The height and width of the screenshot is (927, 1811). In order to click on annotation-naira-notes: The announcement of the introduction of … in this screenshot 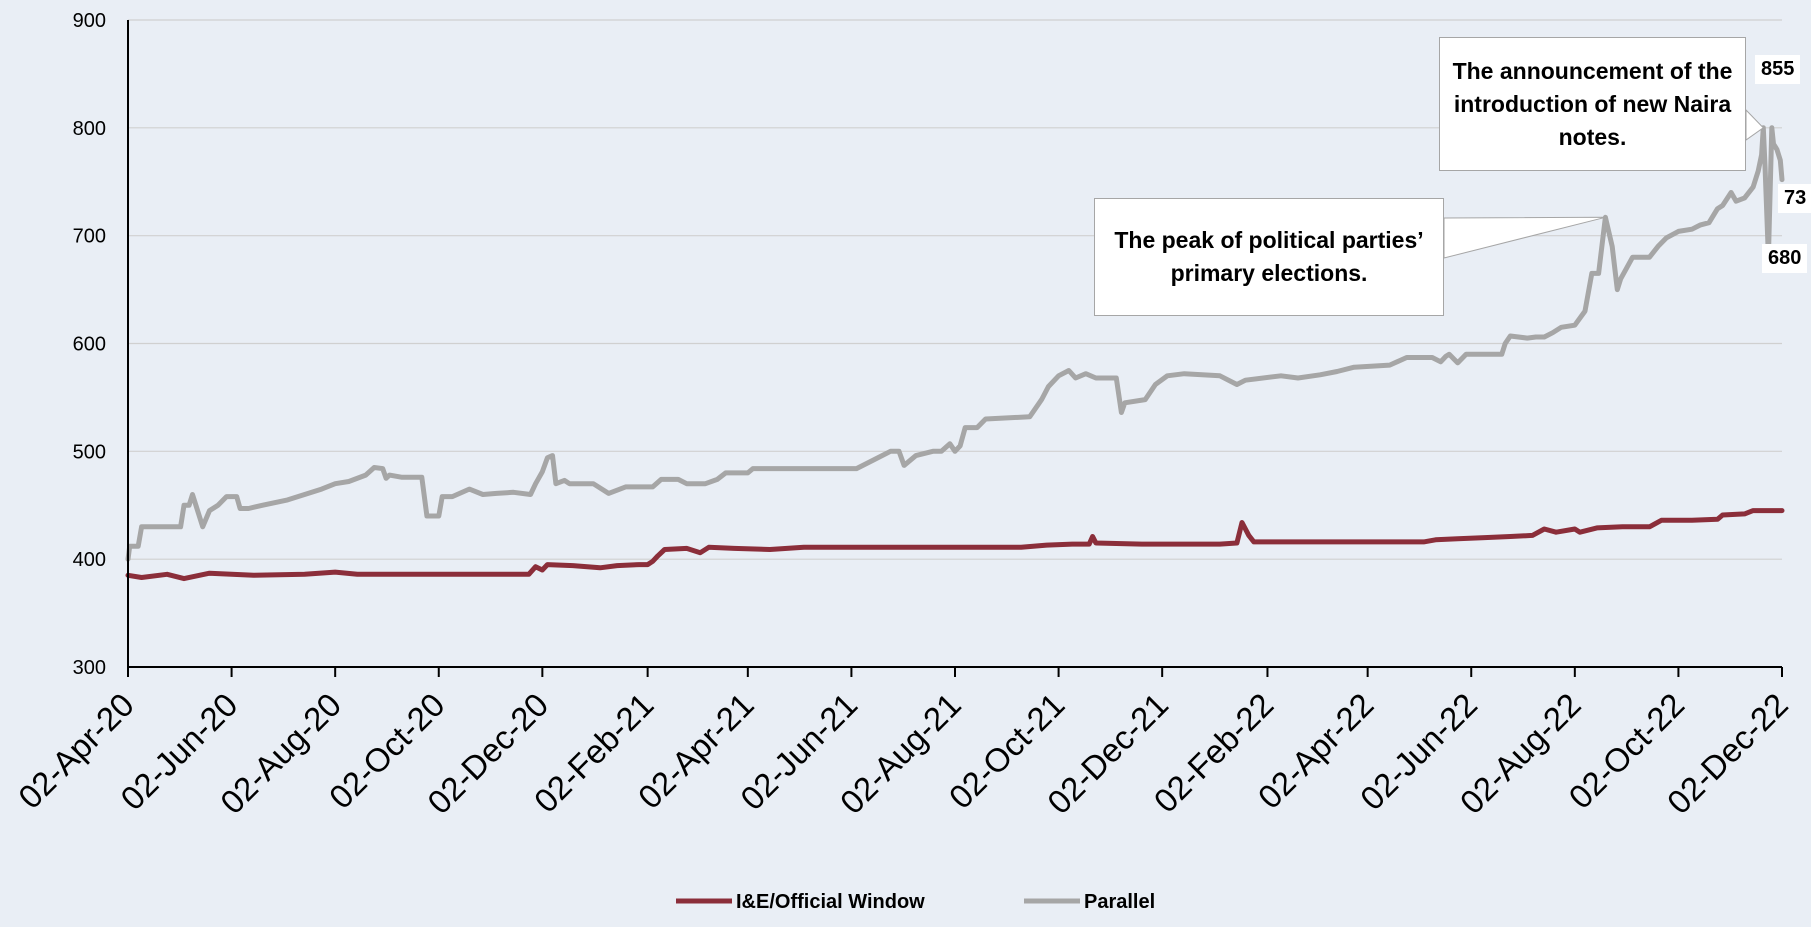, I will do `click(1592, 104)`.